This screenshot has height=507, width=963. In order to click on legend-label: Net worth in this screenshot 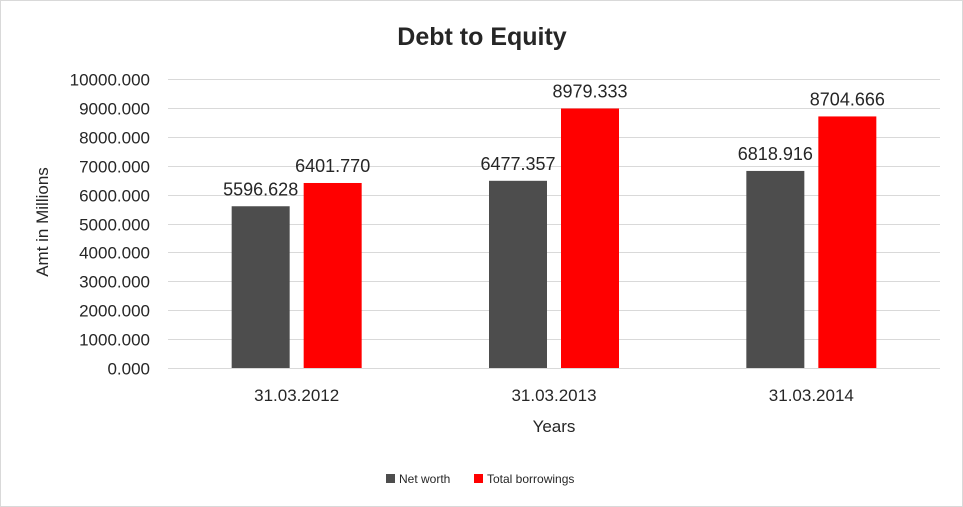, I will do `click(424, 479)`.